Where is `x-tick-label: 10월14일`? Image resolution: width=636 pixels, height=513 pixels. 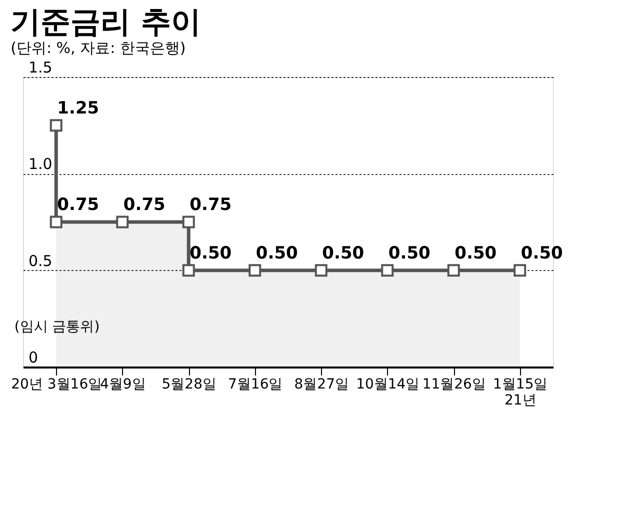
x-tick-label: 10월14일 is located at coordinates (388, 384).